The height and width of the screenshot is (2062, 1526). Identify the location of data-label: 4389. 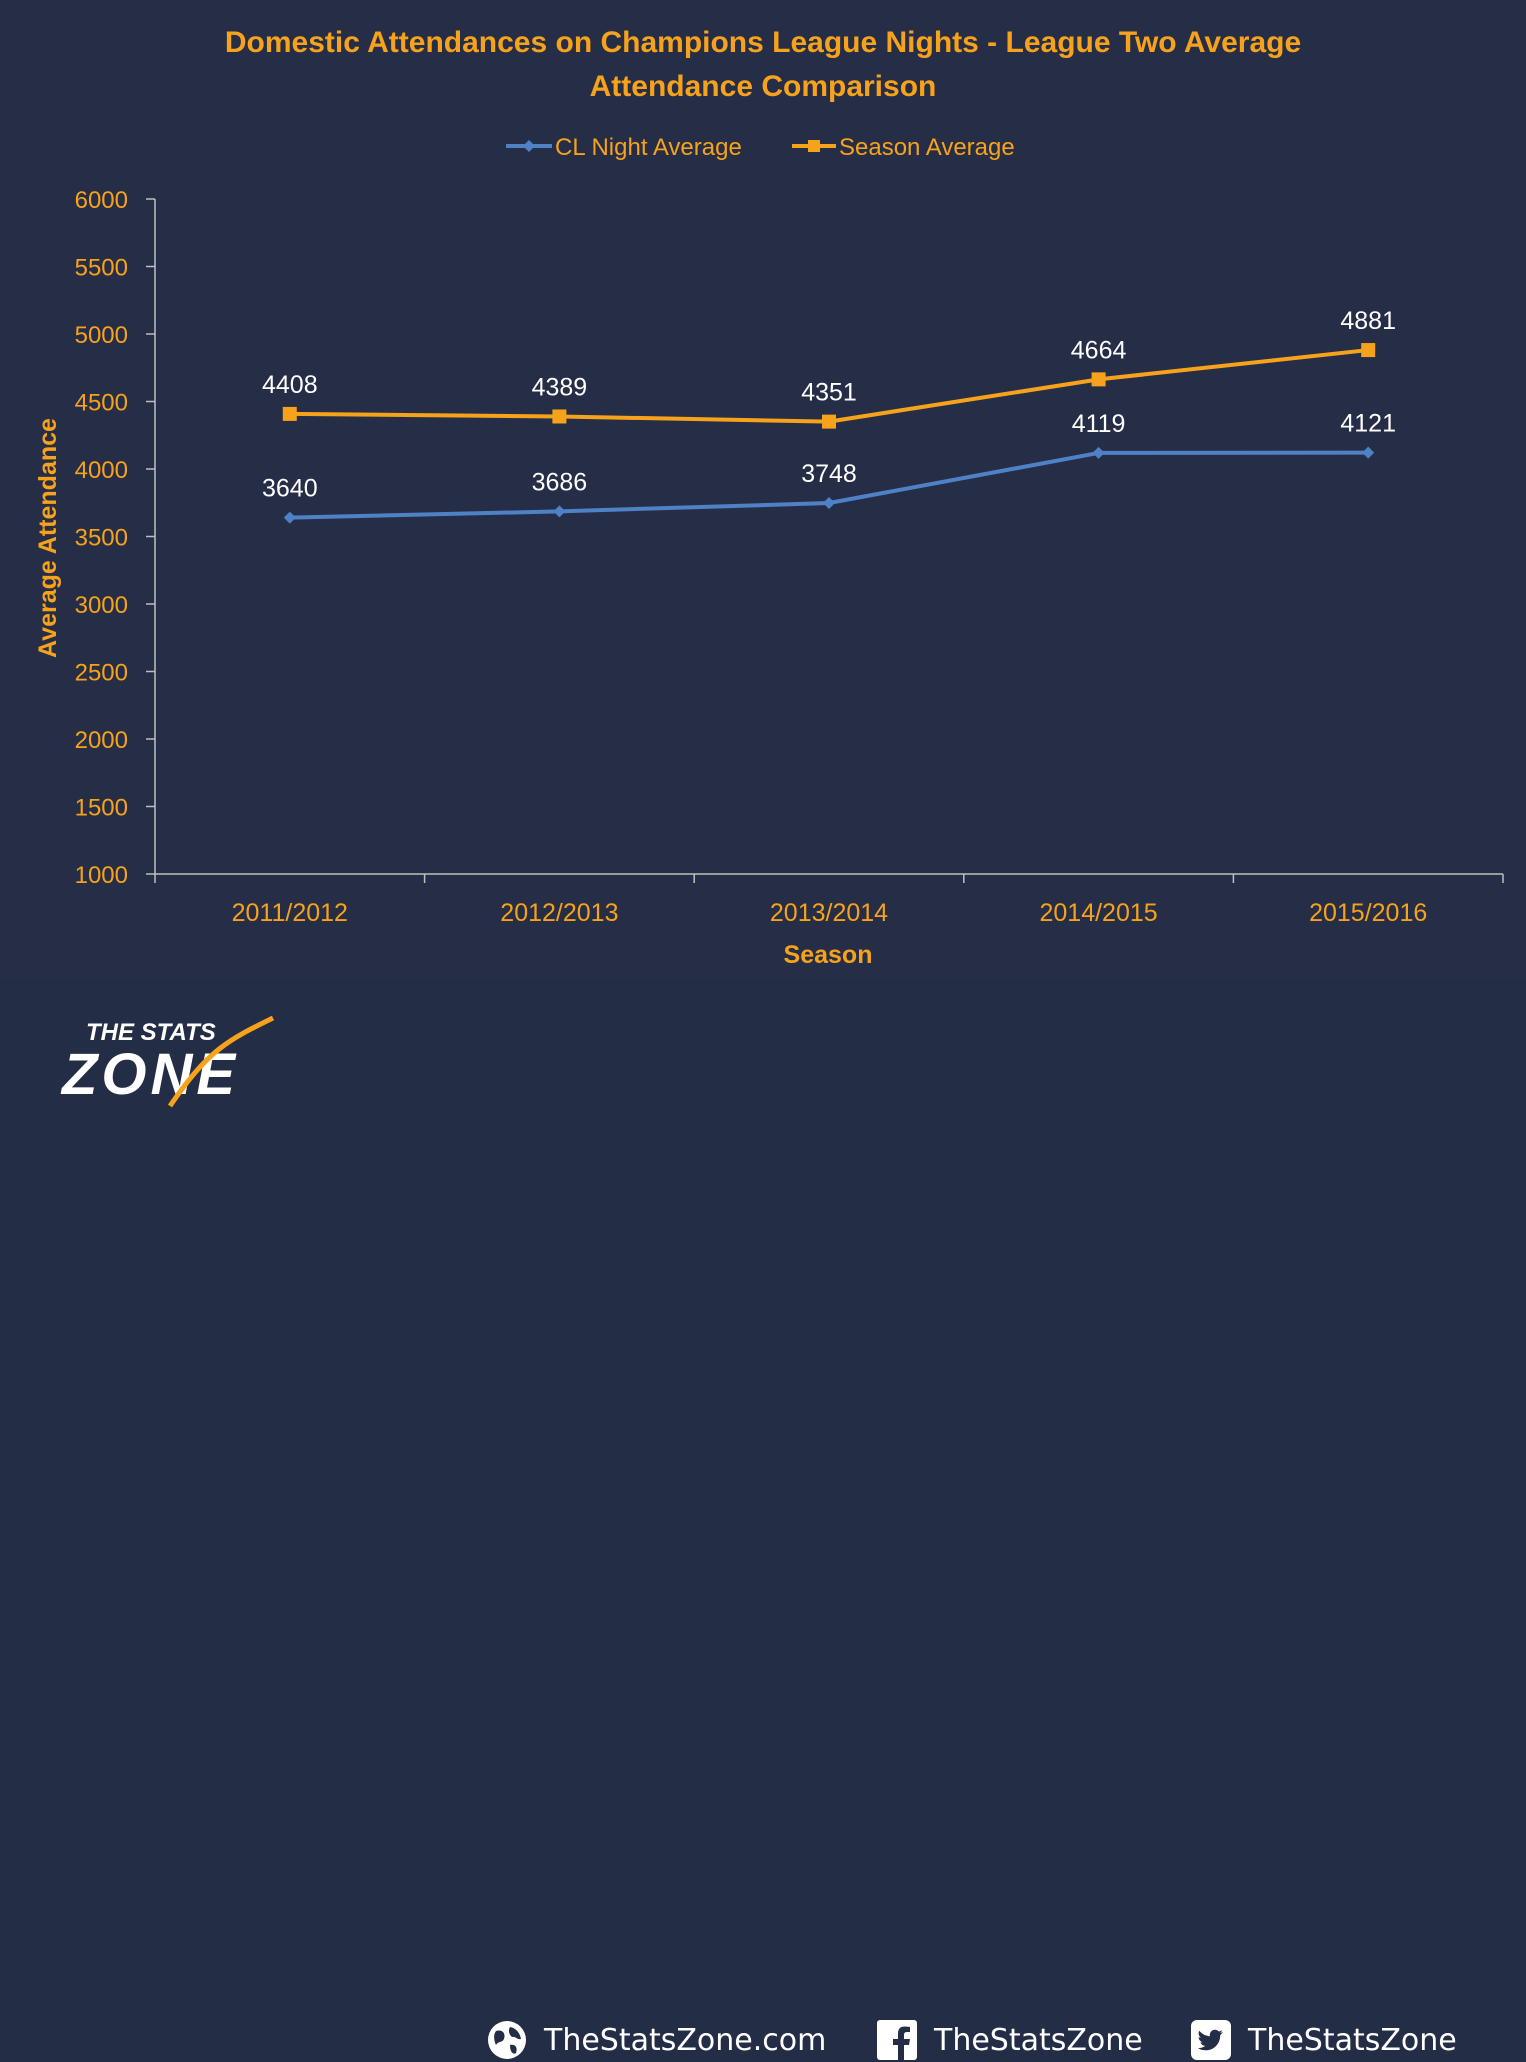
(560, 387).